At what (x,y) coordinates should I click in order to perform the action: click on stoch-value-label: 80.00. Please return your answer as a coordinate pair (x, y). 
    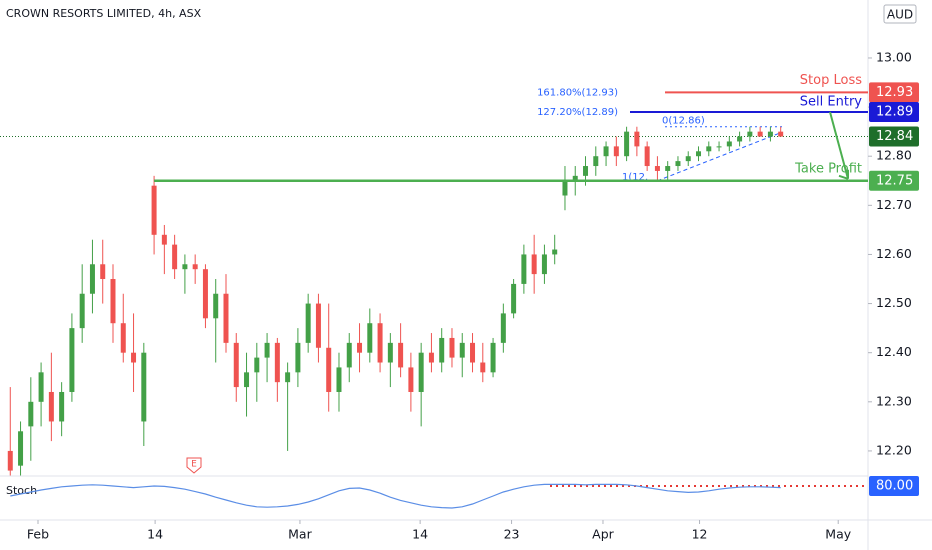
    Looking at the image, I should click on (894, 486).